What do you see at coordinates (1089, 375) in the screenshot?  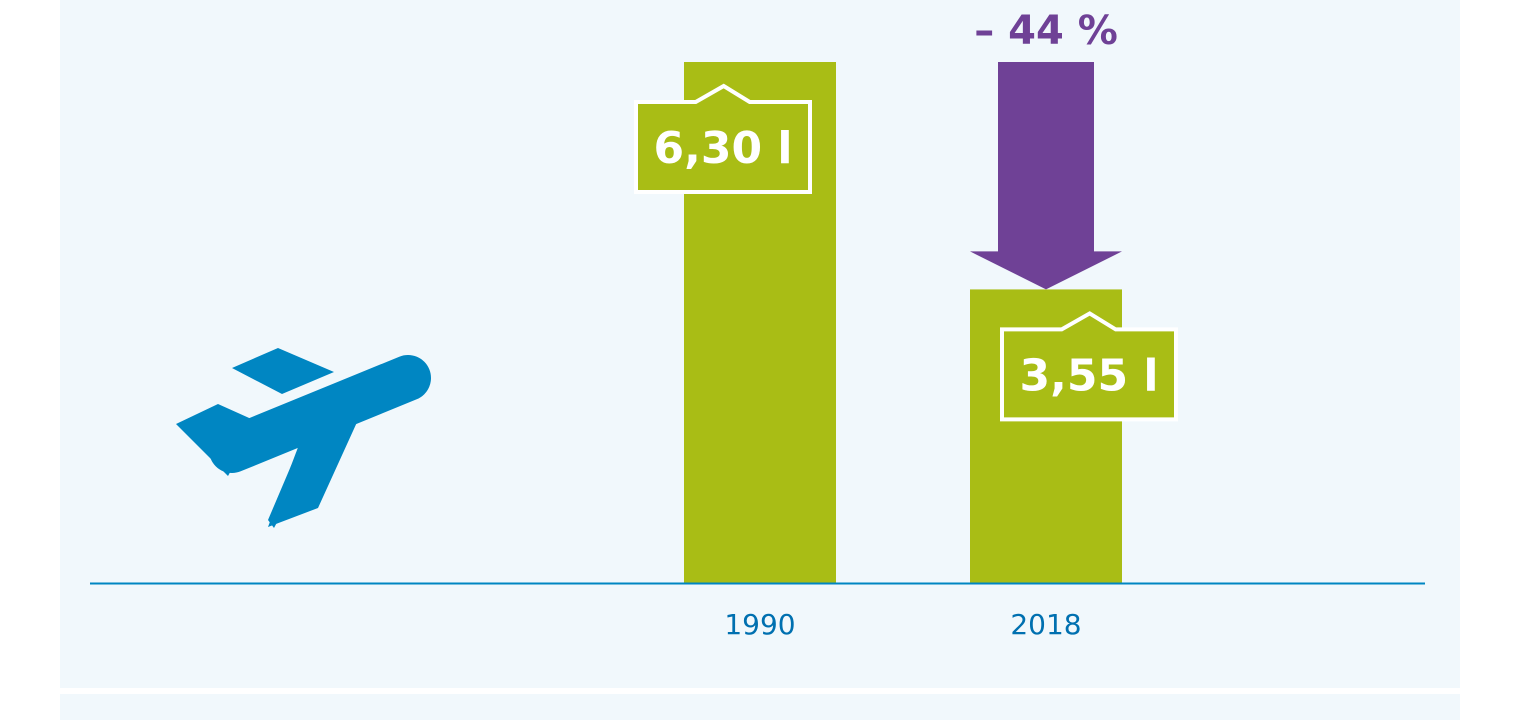 I see `value-label-2018: 3,55 l` at bounding box center [1089, 375].